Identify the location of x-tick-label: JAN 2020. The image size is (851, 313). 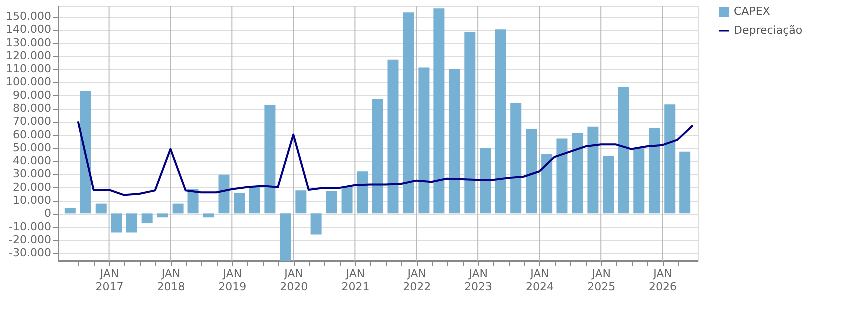
(294, 281).